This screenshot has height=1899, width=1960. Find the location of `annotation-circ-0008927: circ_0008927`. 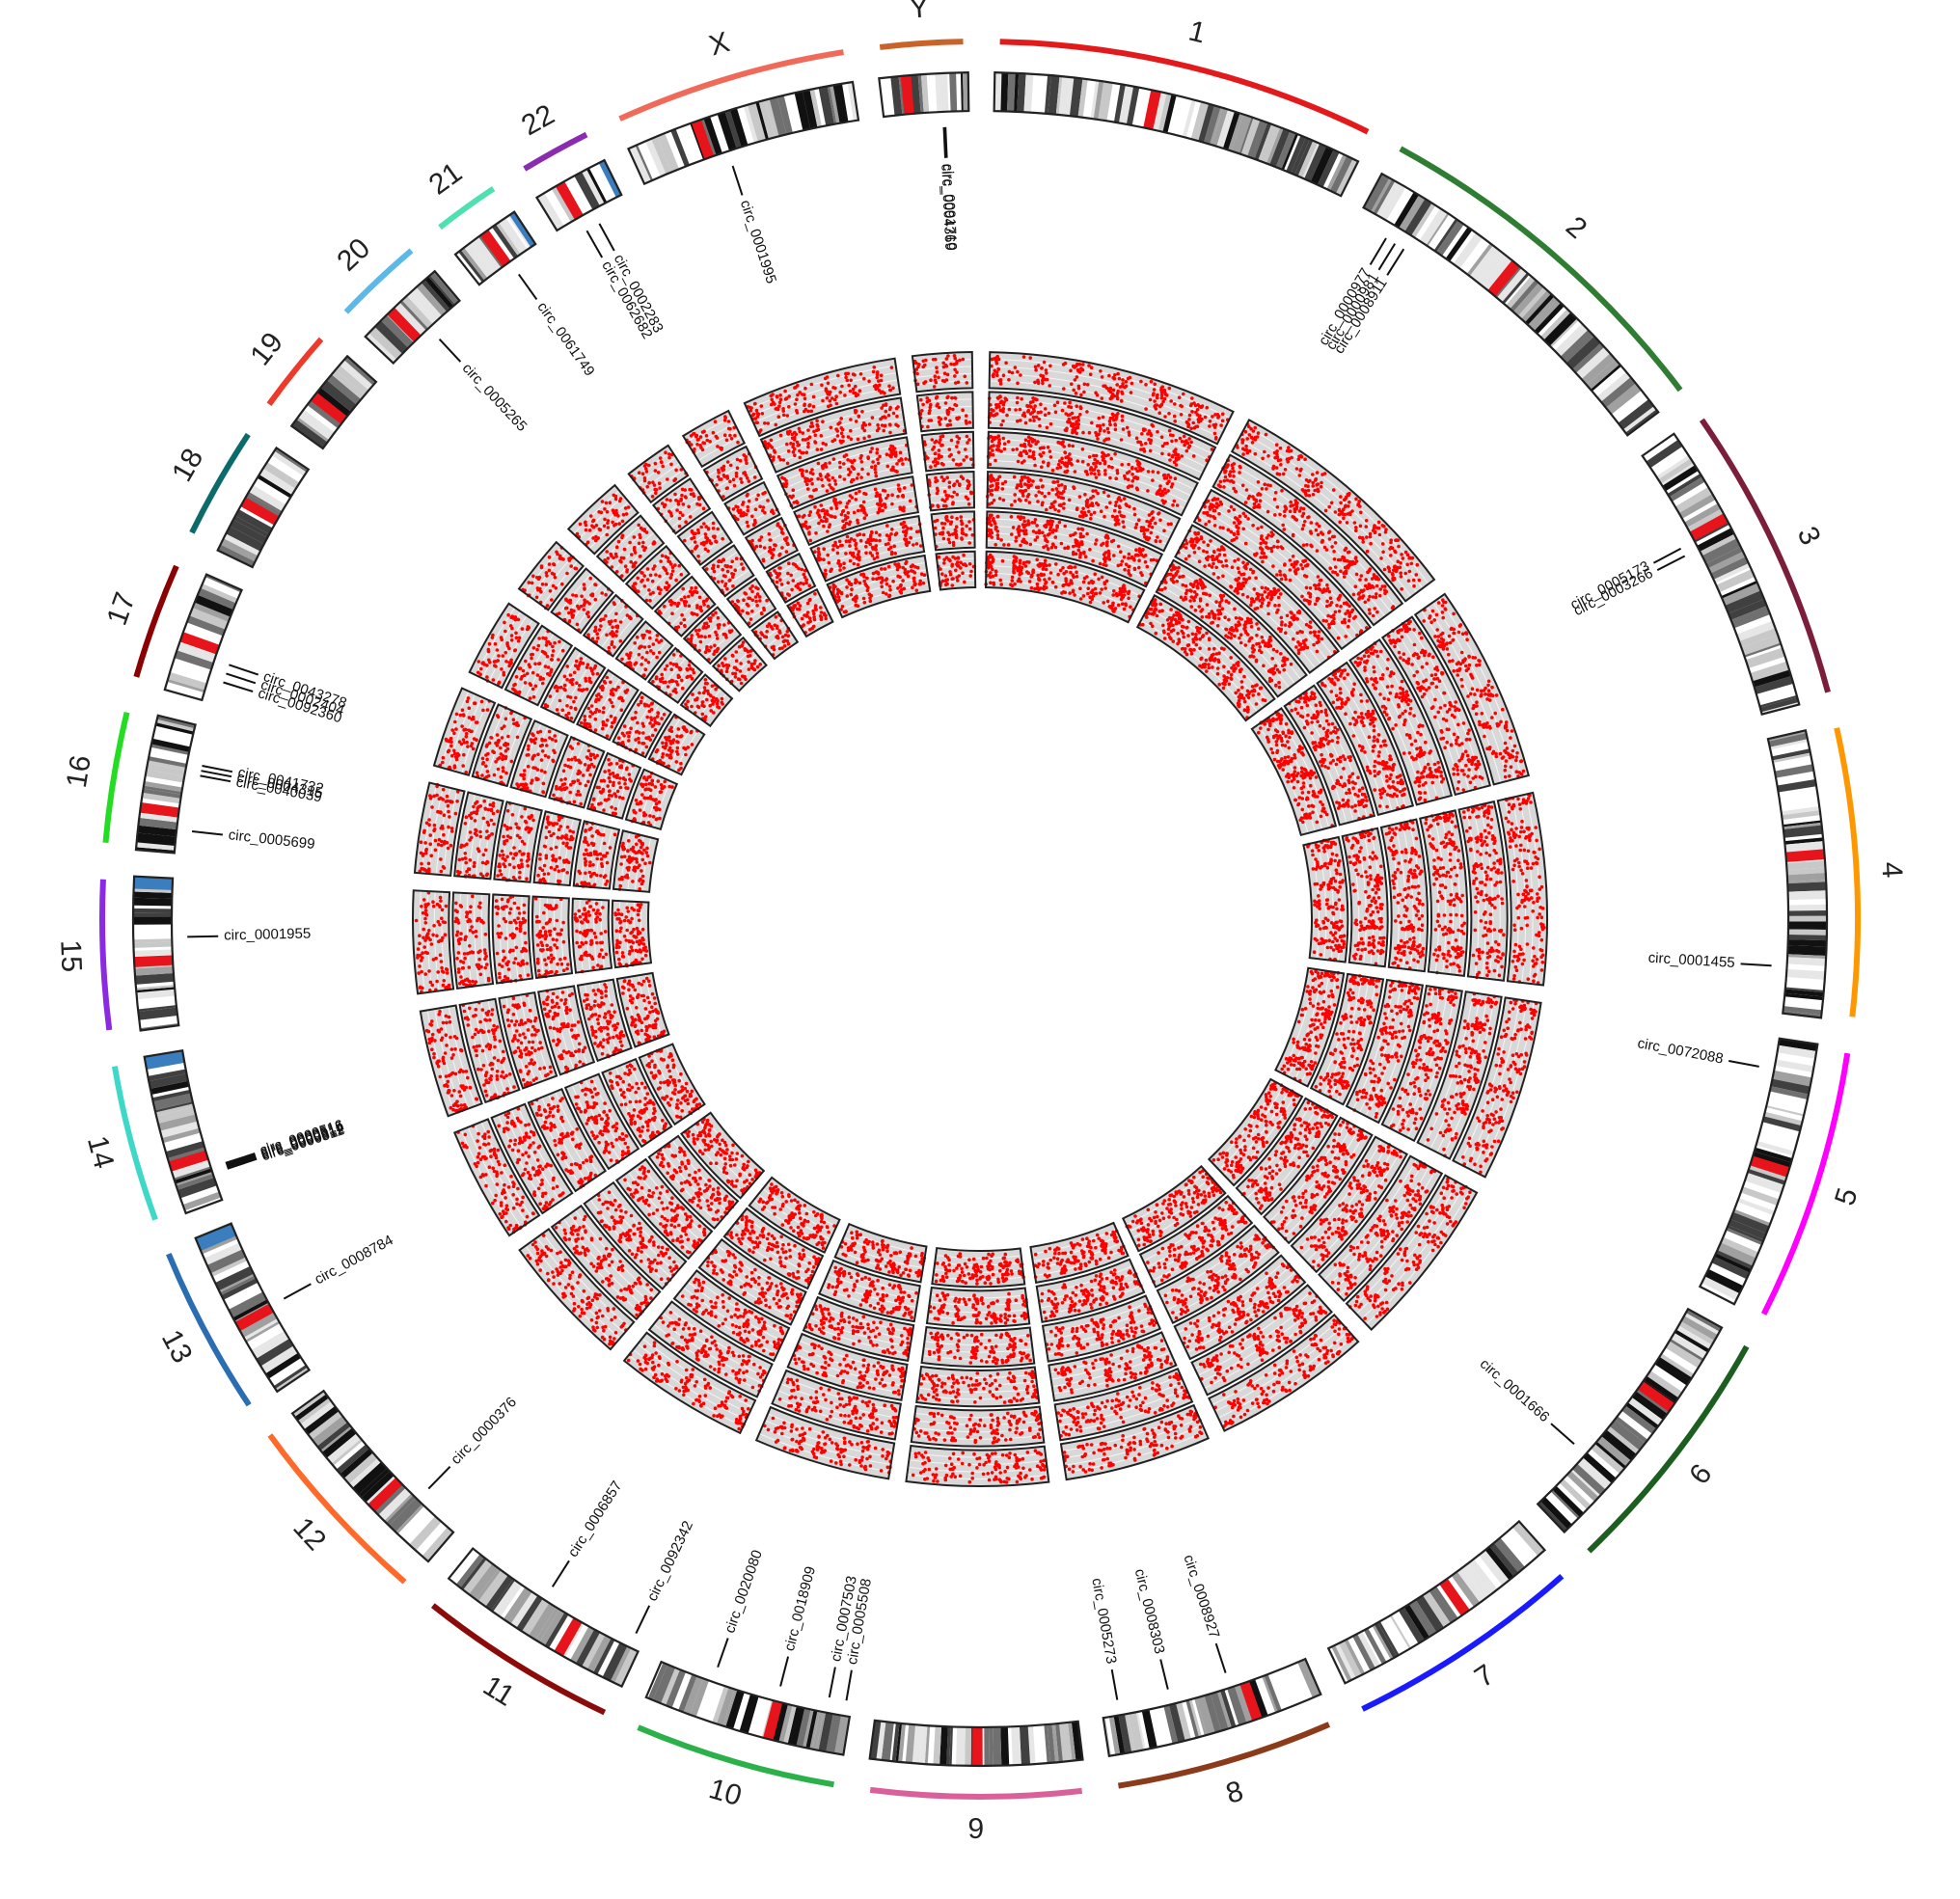

annotation-circ-0008927: circ_0008927 is located at coordinates (1203, 1613).